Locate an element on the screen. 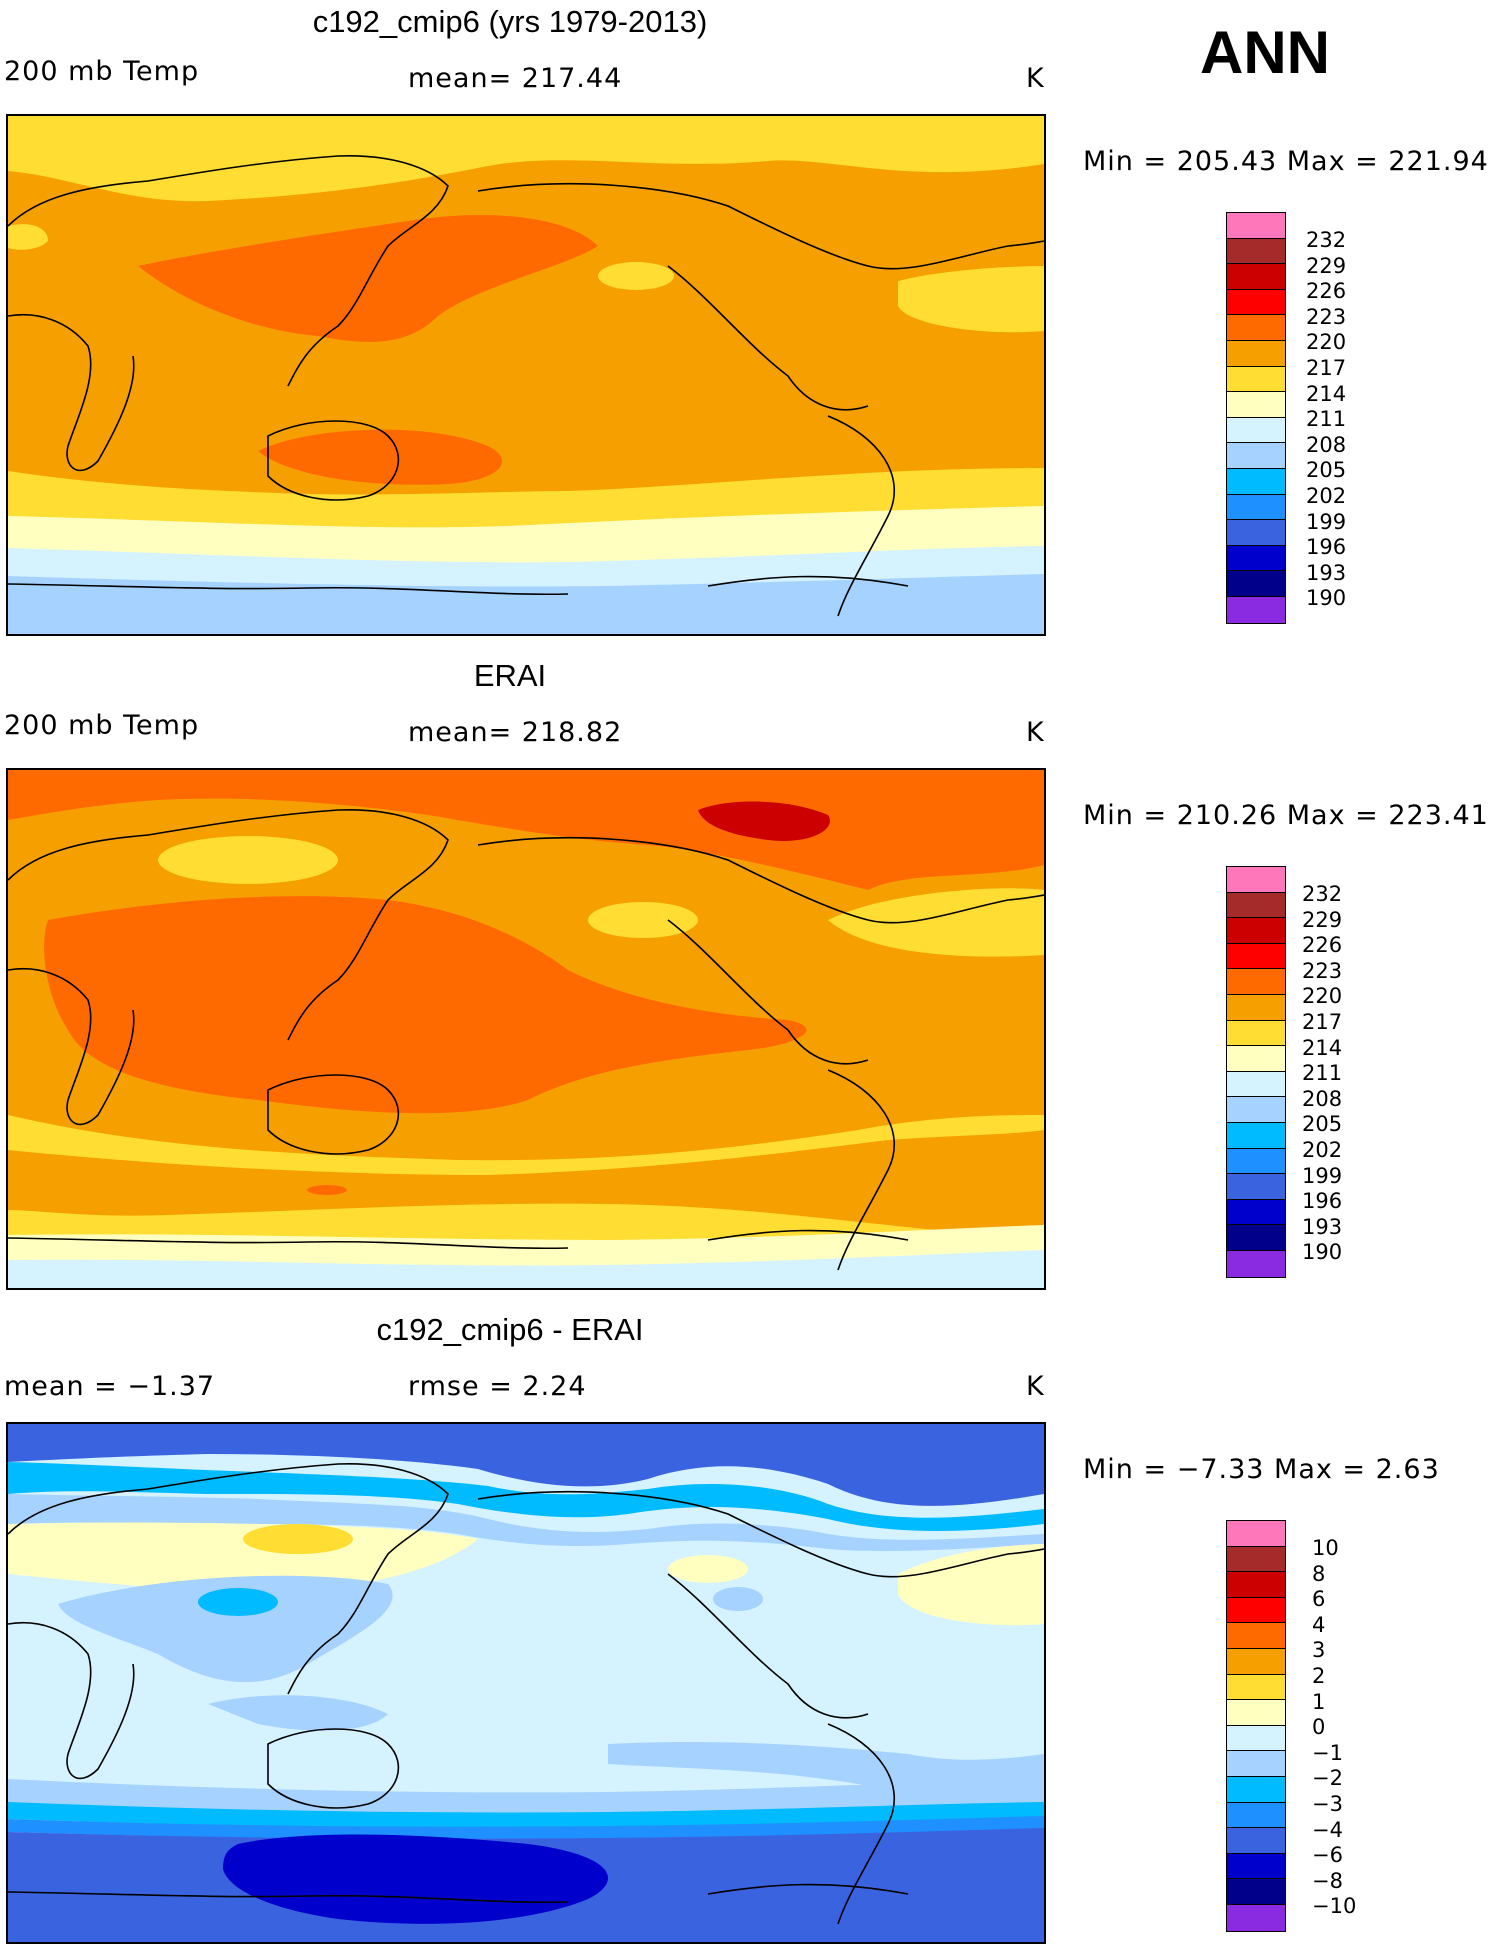 The height and width of the screenshot is (1951, 1499). colorbar-tick-label: 4 is located at coordinates (1319, 1624).